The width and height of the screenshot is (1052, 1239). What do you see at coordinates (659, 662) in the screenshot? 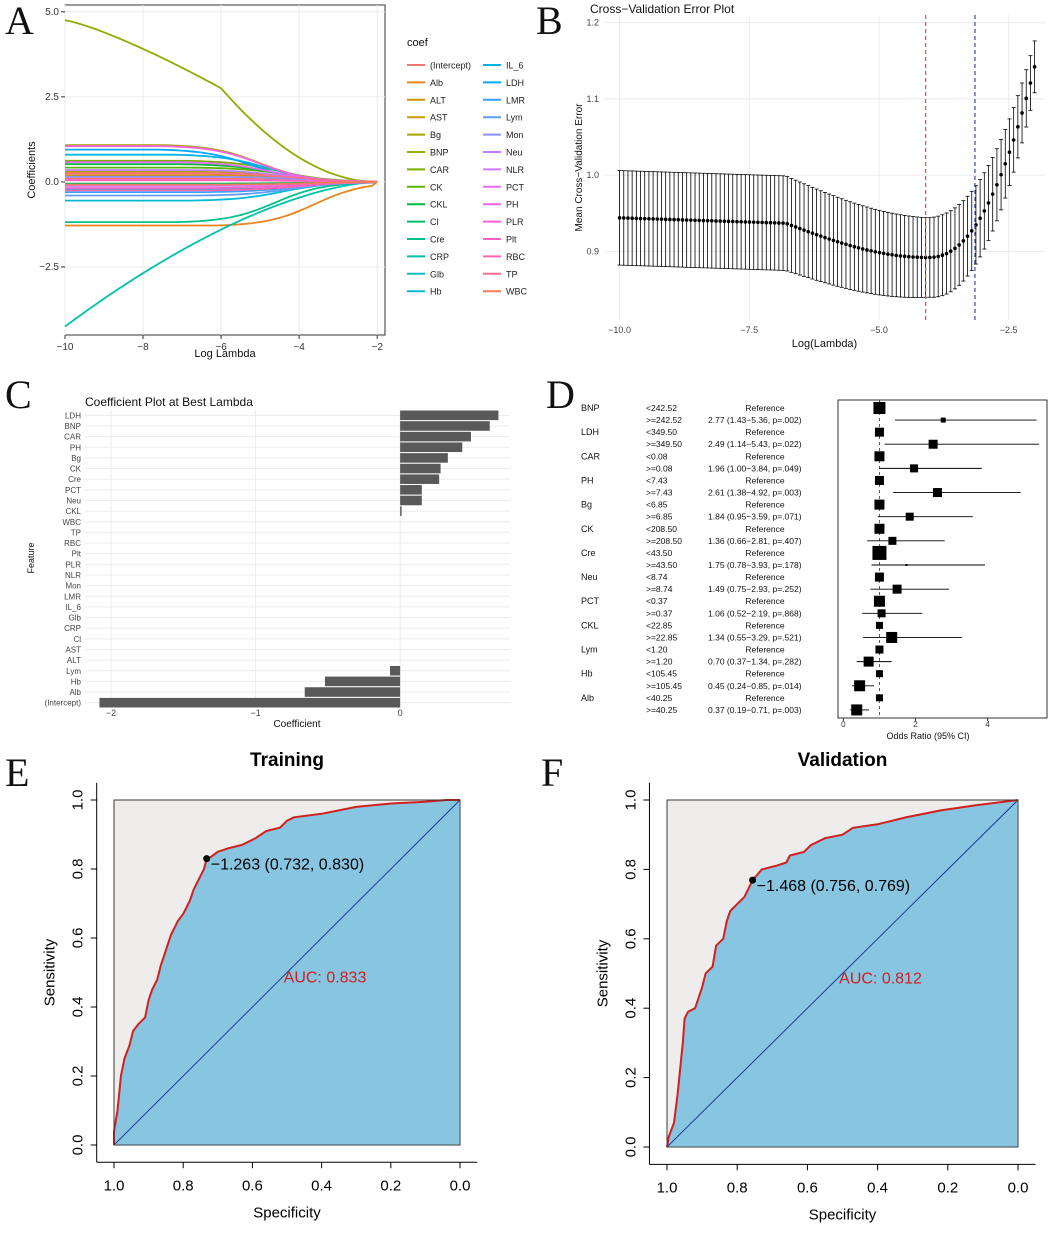
I see `level-label: >=1.20` at bounding box center [659, 662].